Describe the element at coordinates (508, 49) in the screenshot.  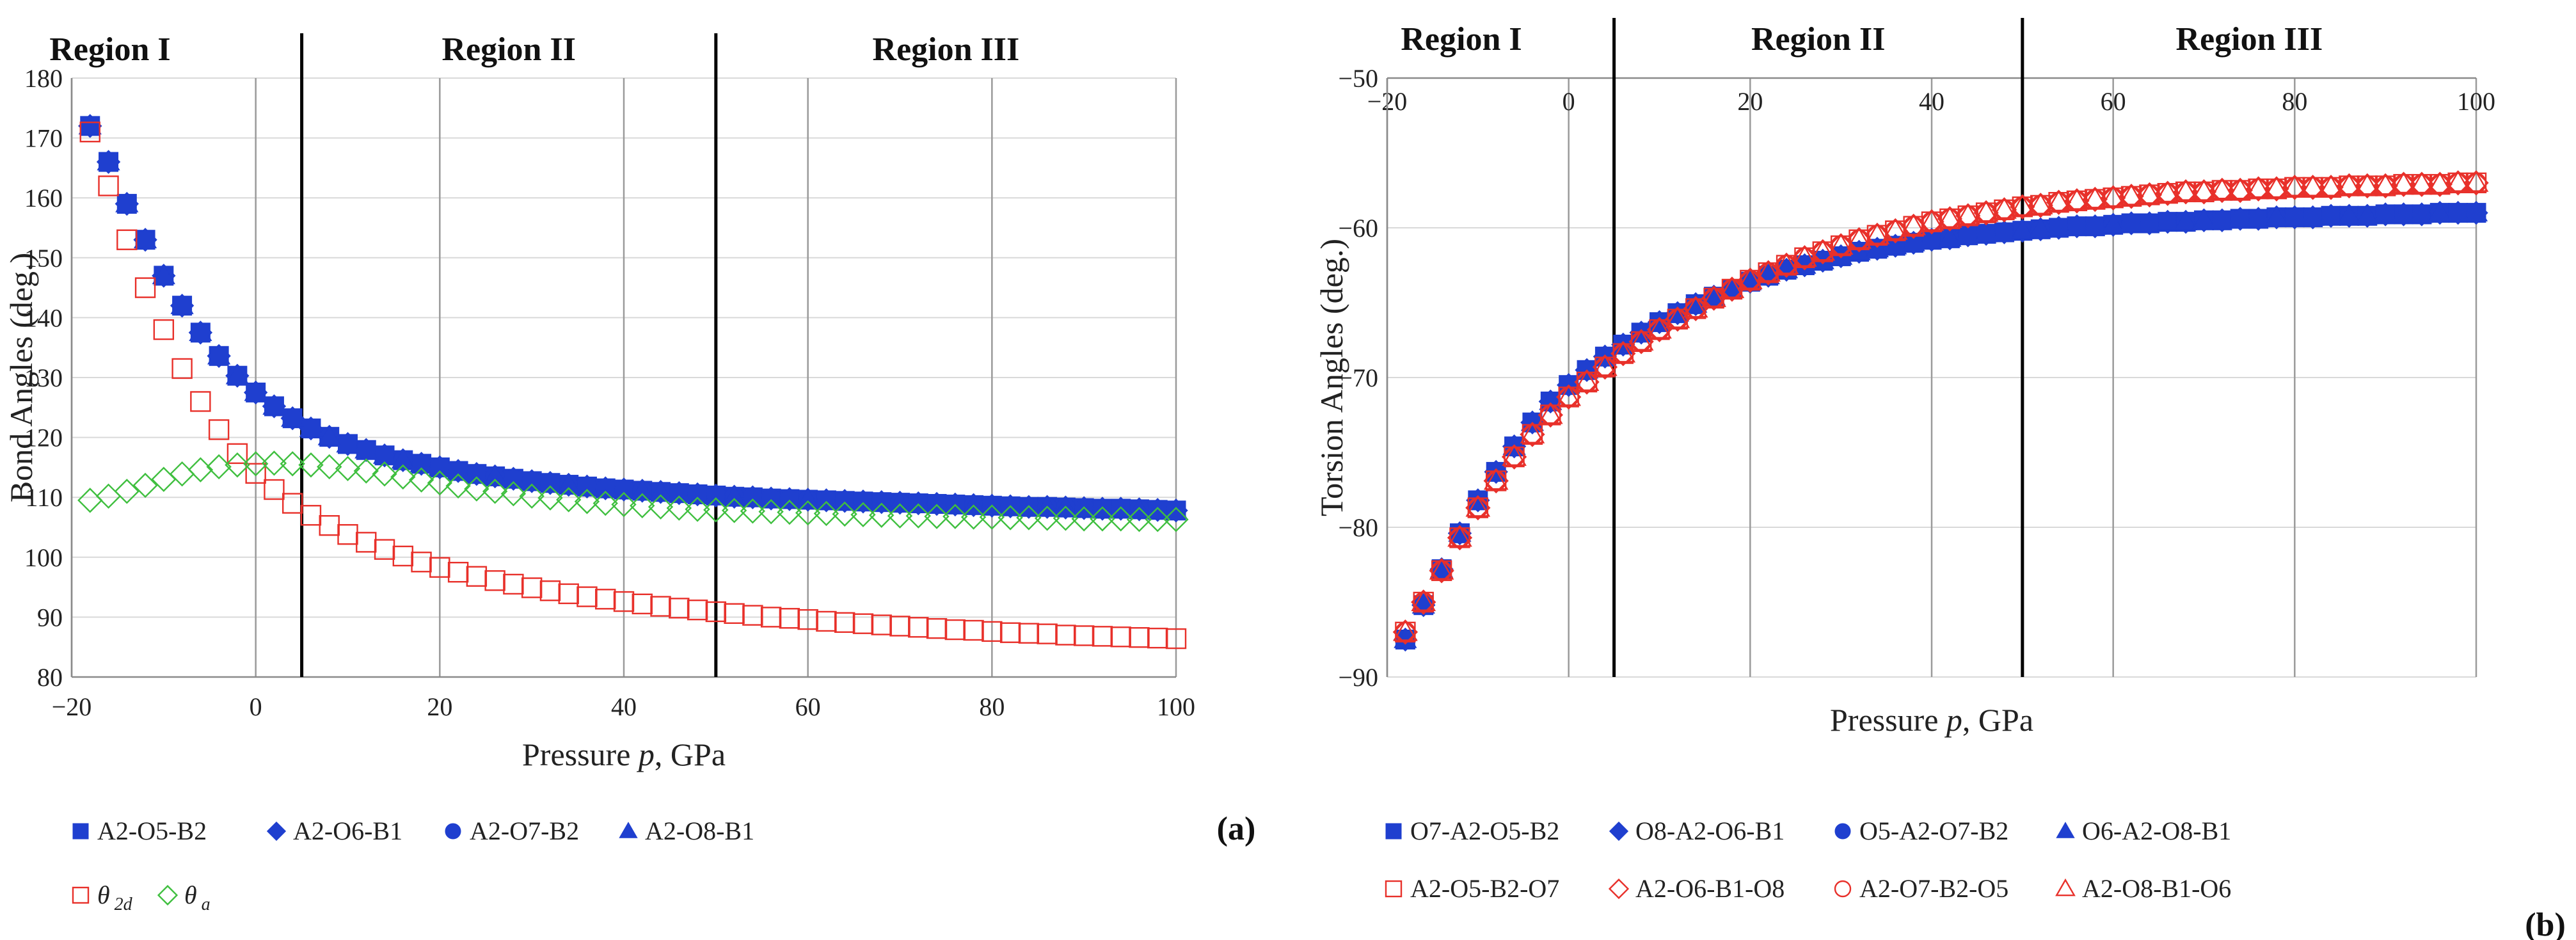
I see `region-label: Region II` at that location.